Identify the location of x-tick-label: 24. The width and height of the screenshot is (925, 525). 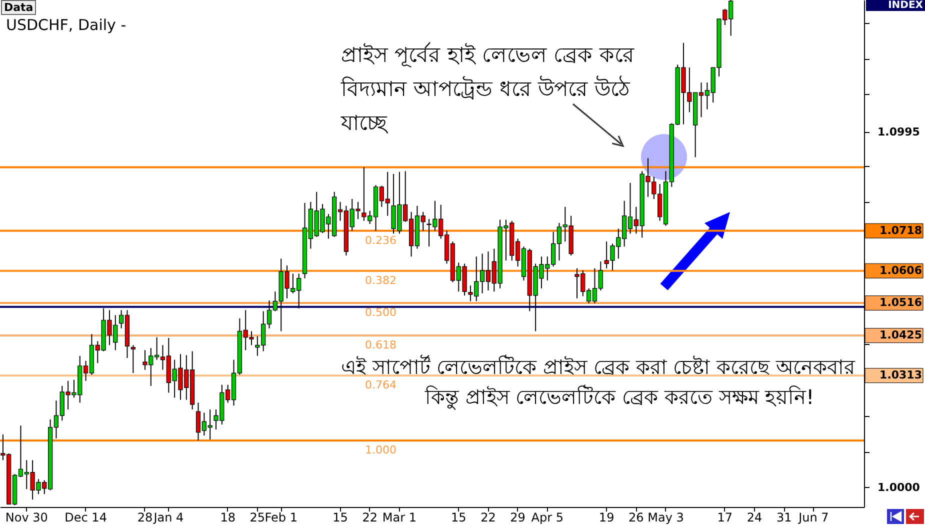
(754, 517).